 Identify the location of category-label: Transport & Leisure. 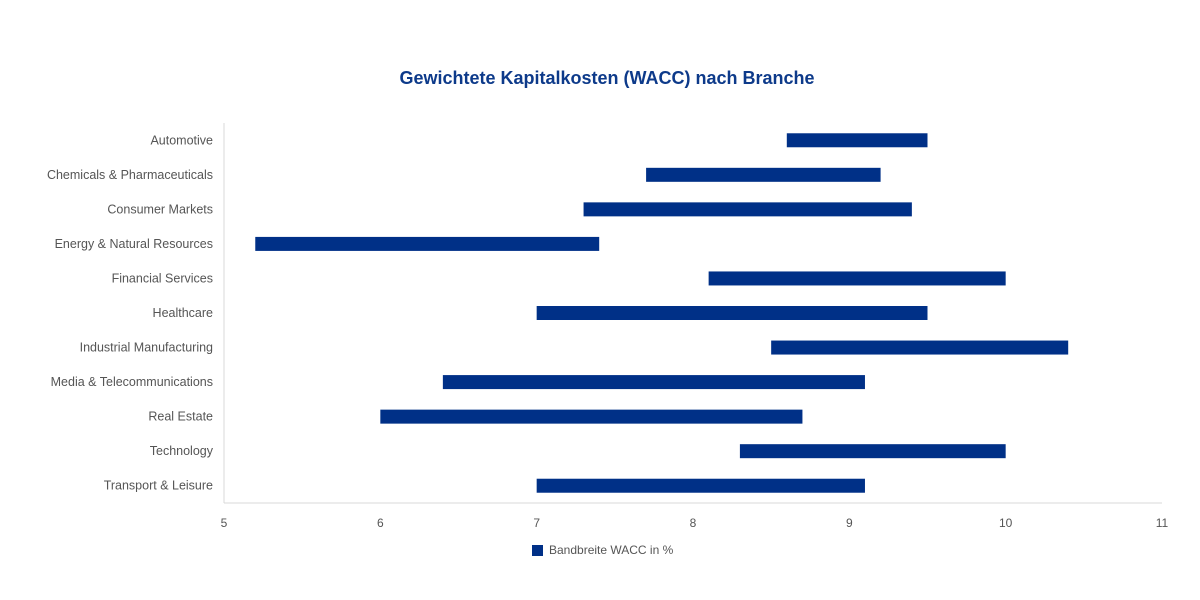
(158, 486).